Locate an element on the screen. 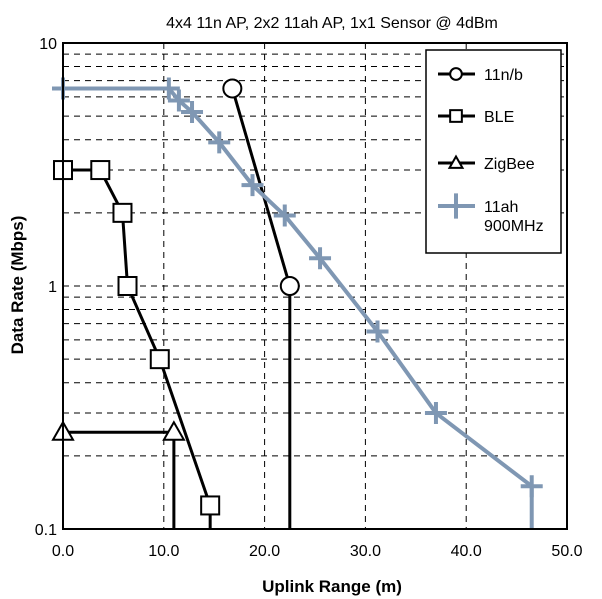 This screenshot has height=599, width=602. legend-label: BLE is located at coordinates (499, 117).